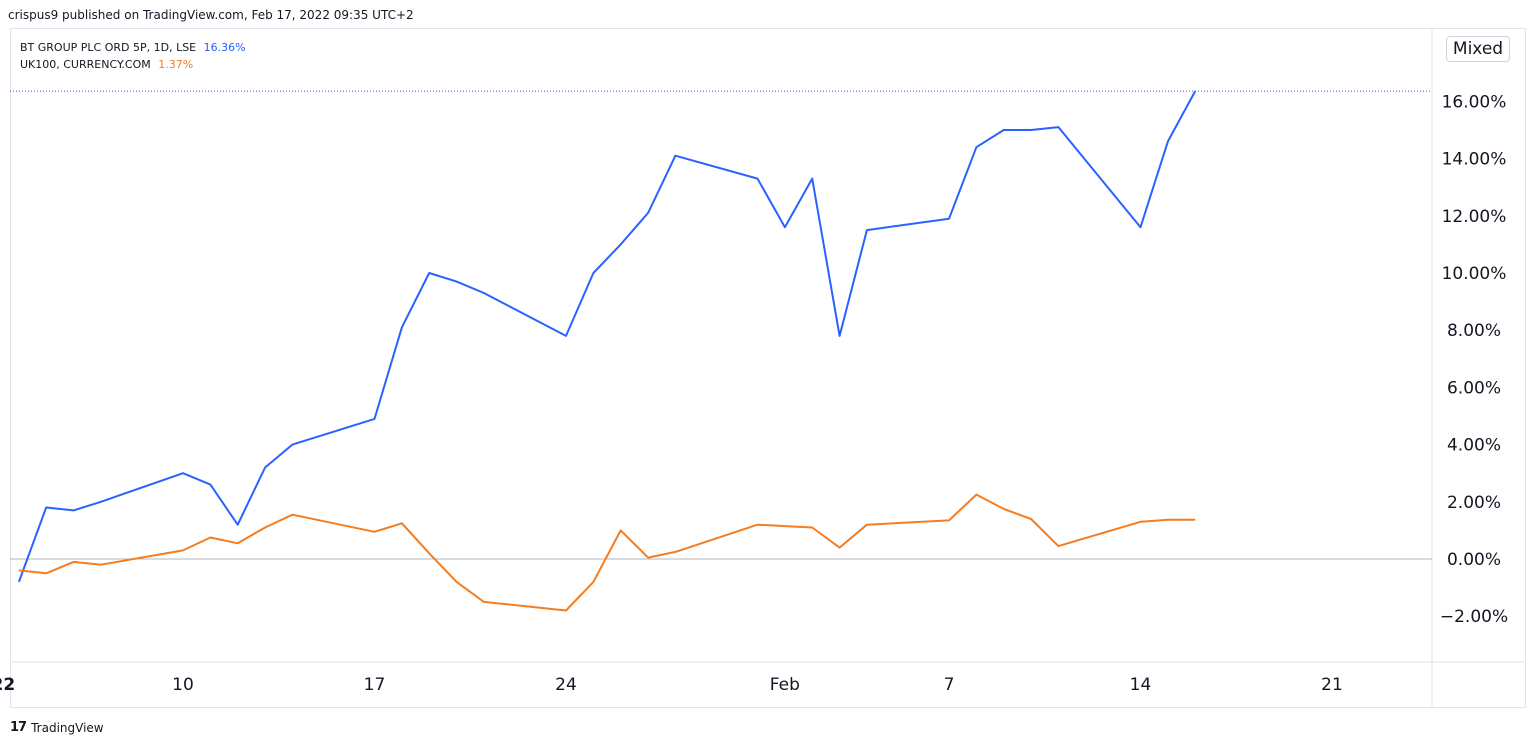 This screenshot has width=1536, height=746. What do you see at coordinates (183, 685) in the screenshot?
I see `x-tick-label: 10` at bounding box center [183, 685].